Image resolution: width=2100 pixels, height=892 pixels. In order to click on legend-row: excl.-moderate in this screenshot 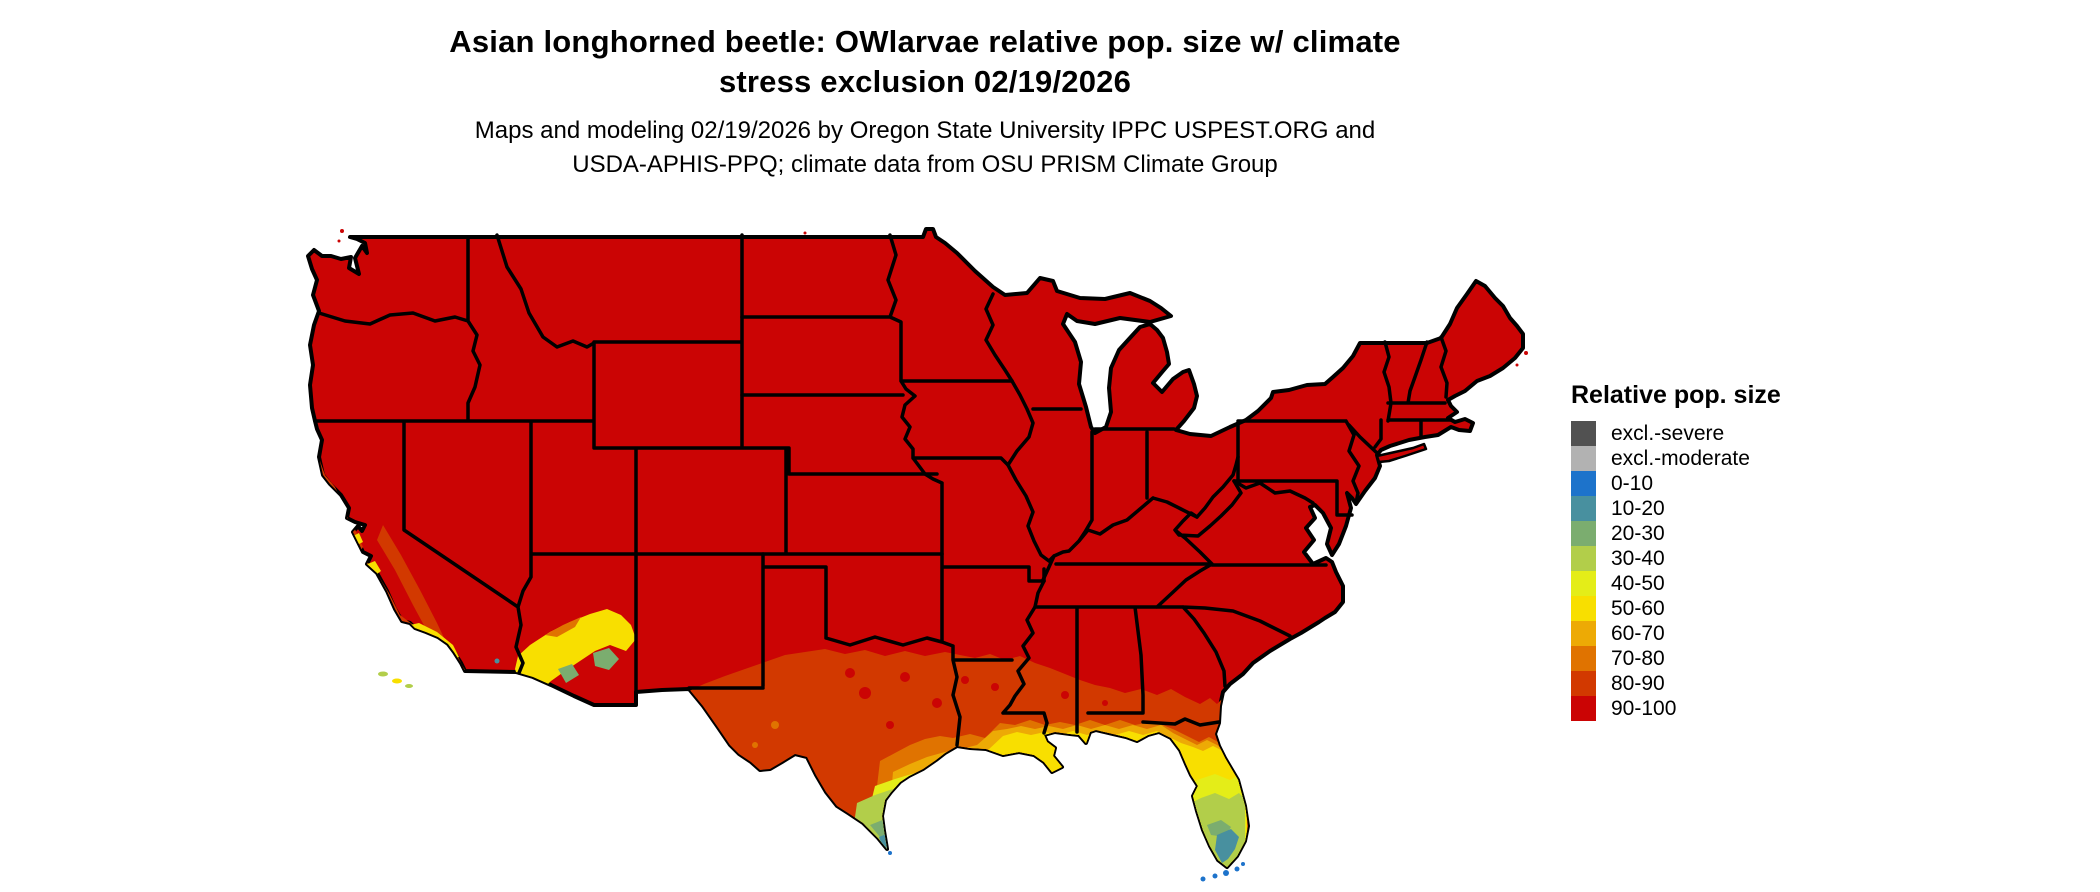, I will do `click(1676, 458)`.